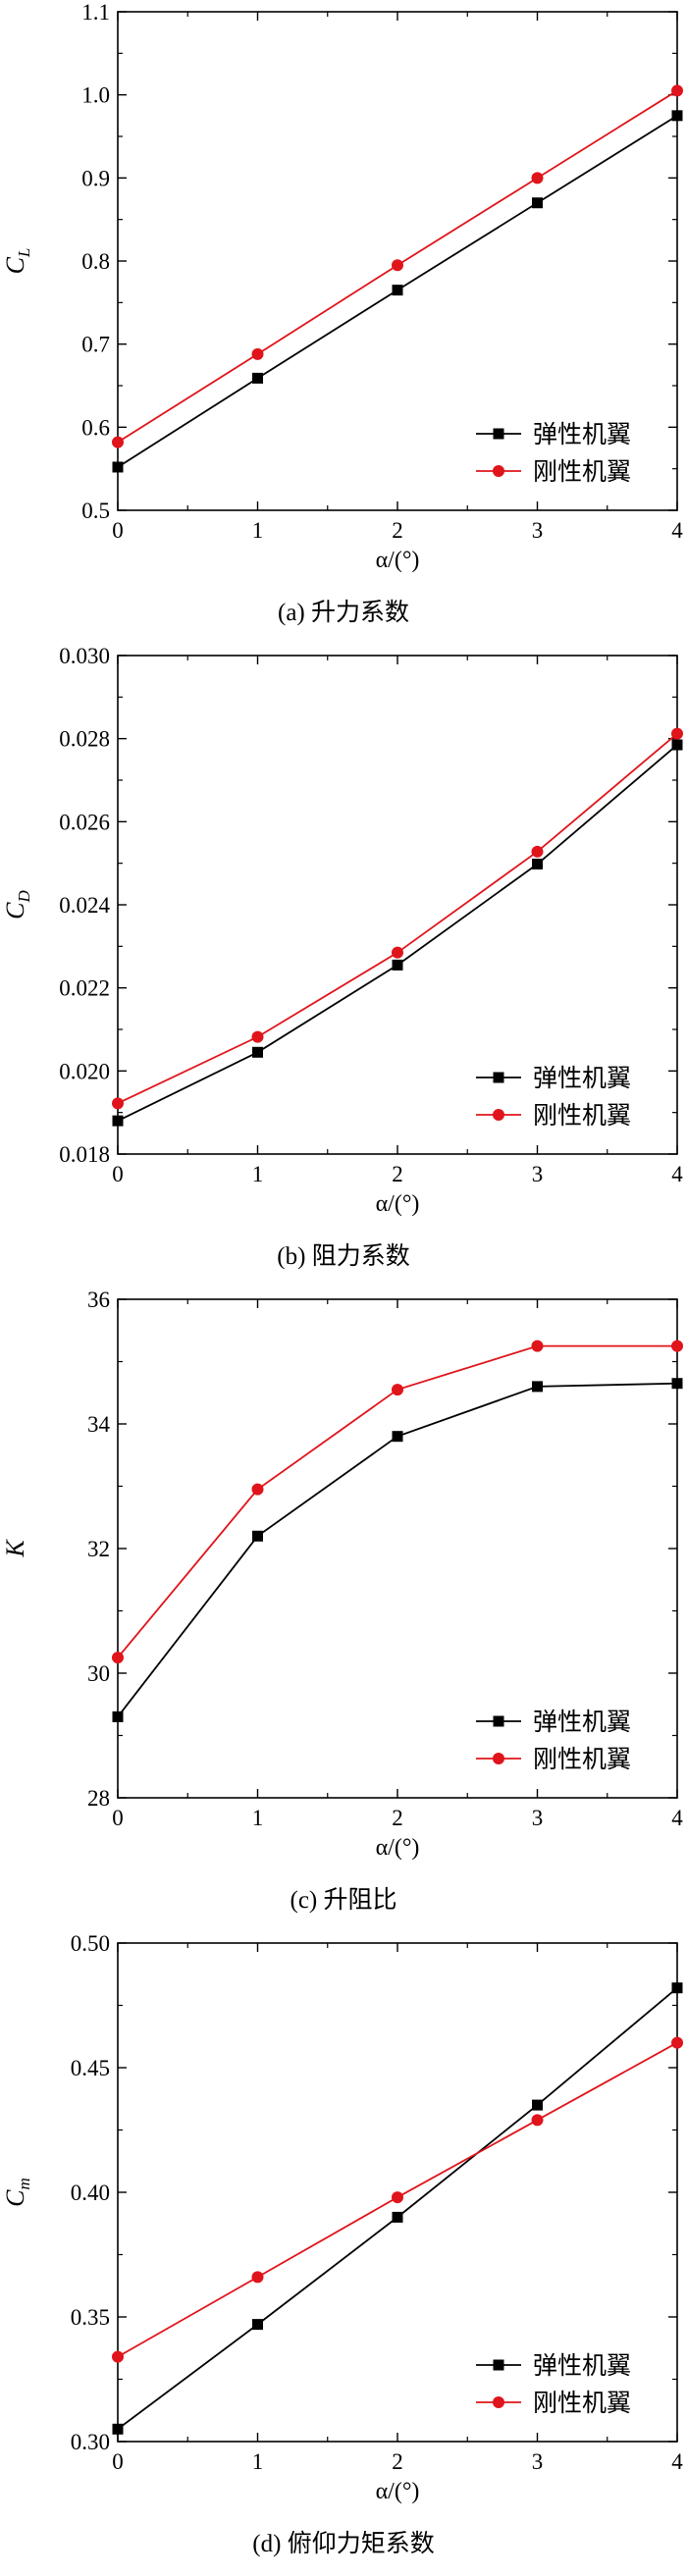 Image resolution: width=687 pixels, height=2576 pixels. What do you see at coordinates (343, 613) in the screenshot?
I see `chart-caption: (a) 升力系数` at bounding box center [343, 613].